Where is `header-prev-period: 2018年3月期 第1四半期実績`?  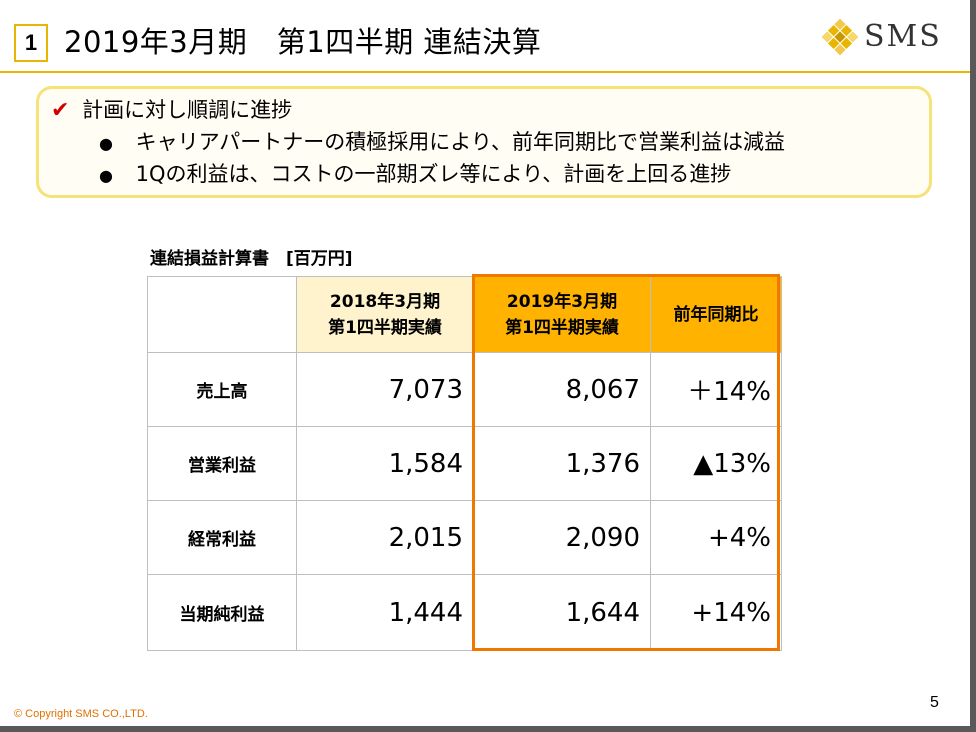 header-prev-period: 2018年3月期 第1四半期実績 is located at coordinates (385, 314).